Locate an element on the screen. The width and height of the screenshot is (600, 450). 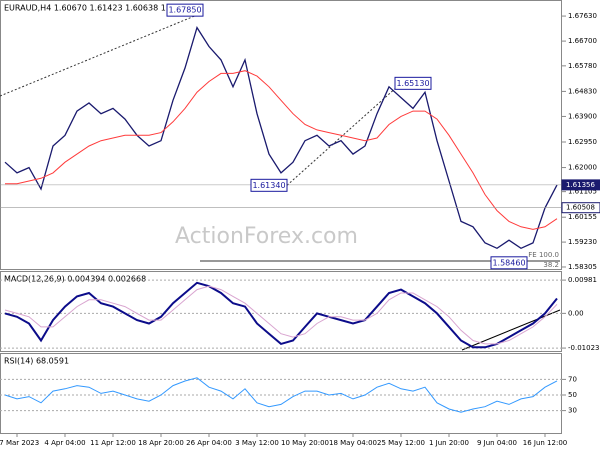
y-tick-label: 0.00 is located at coordinates (576, 313).